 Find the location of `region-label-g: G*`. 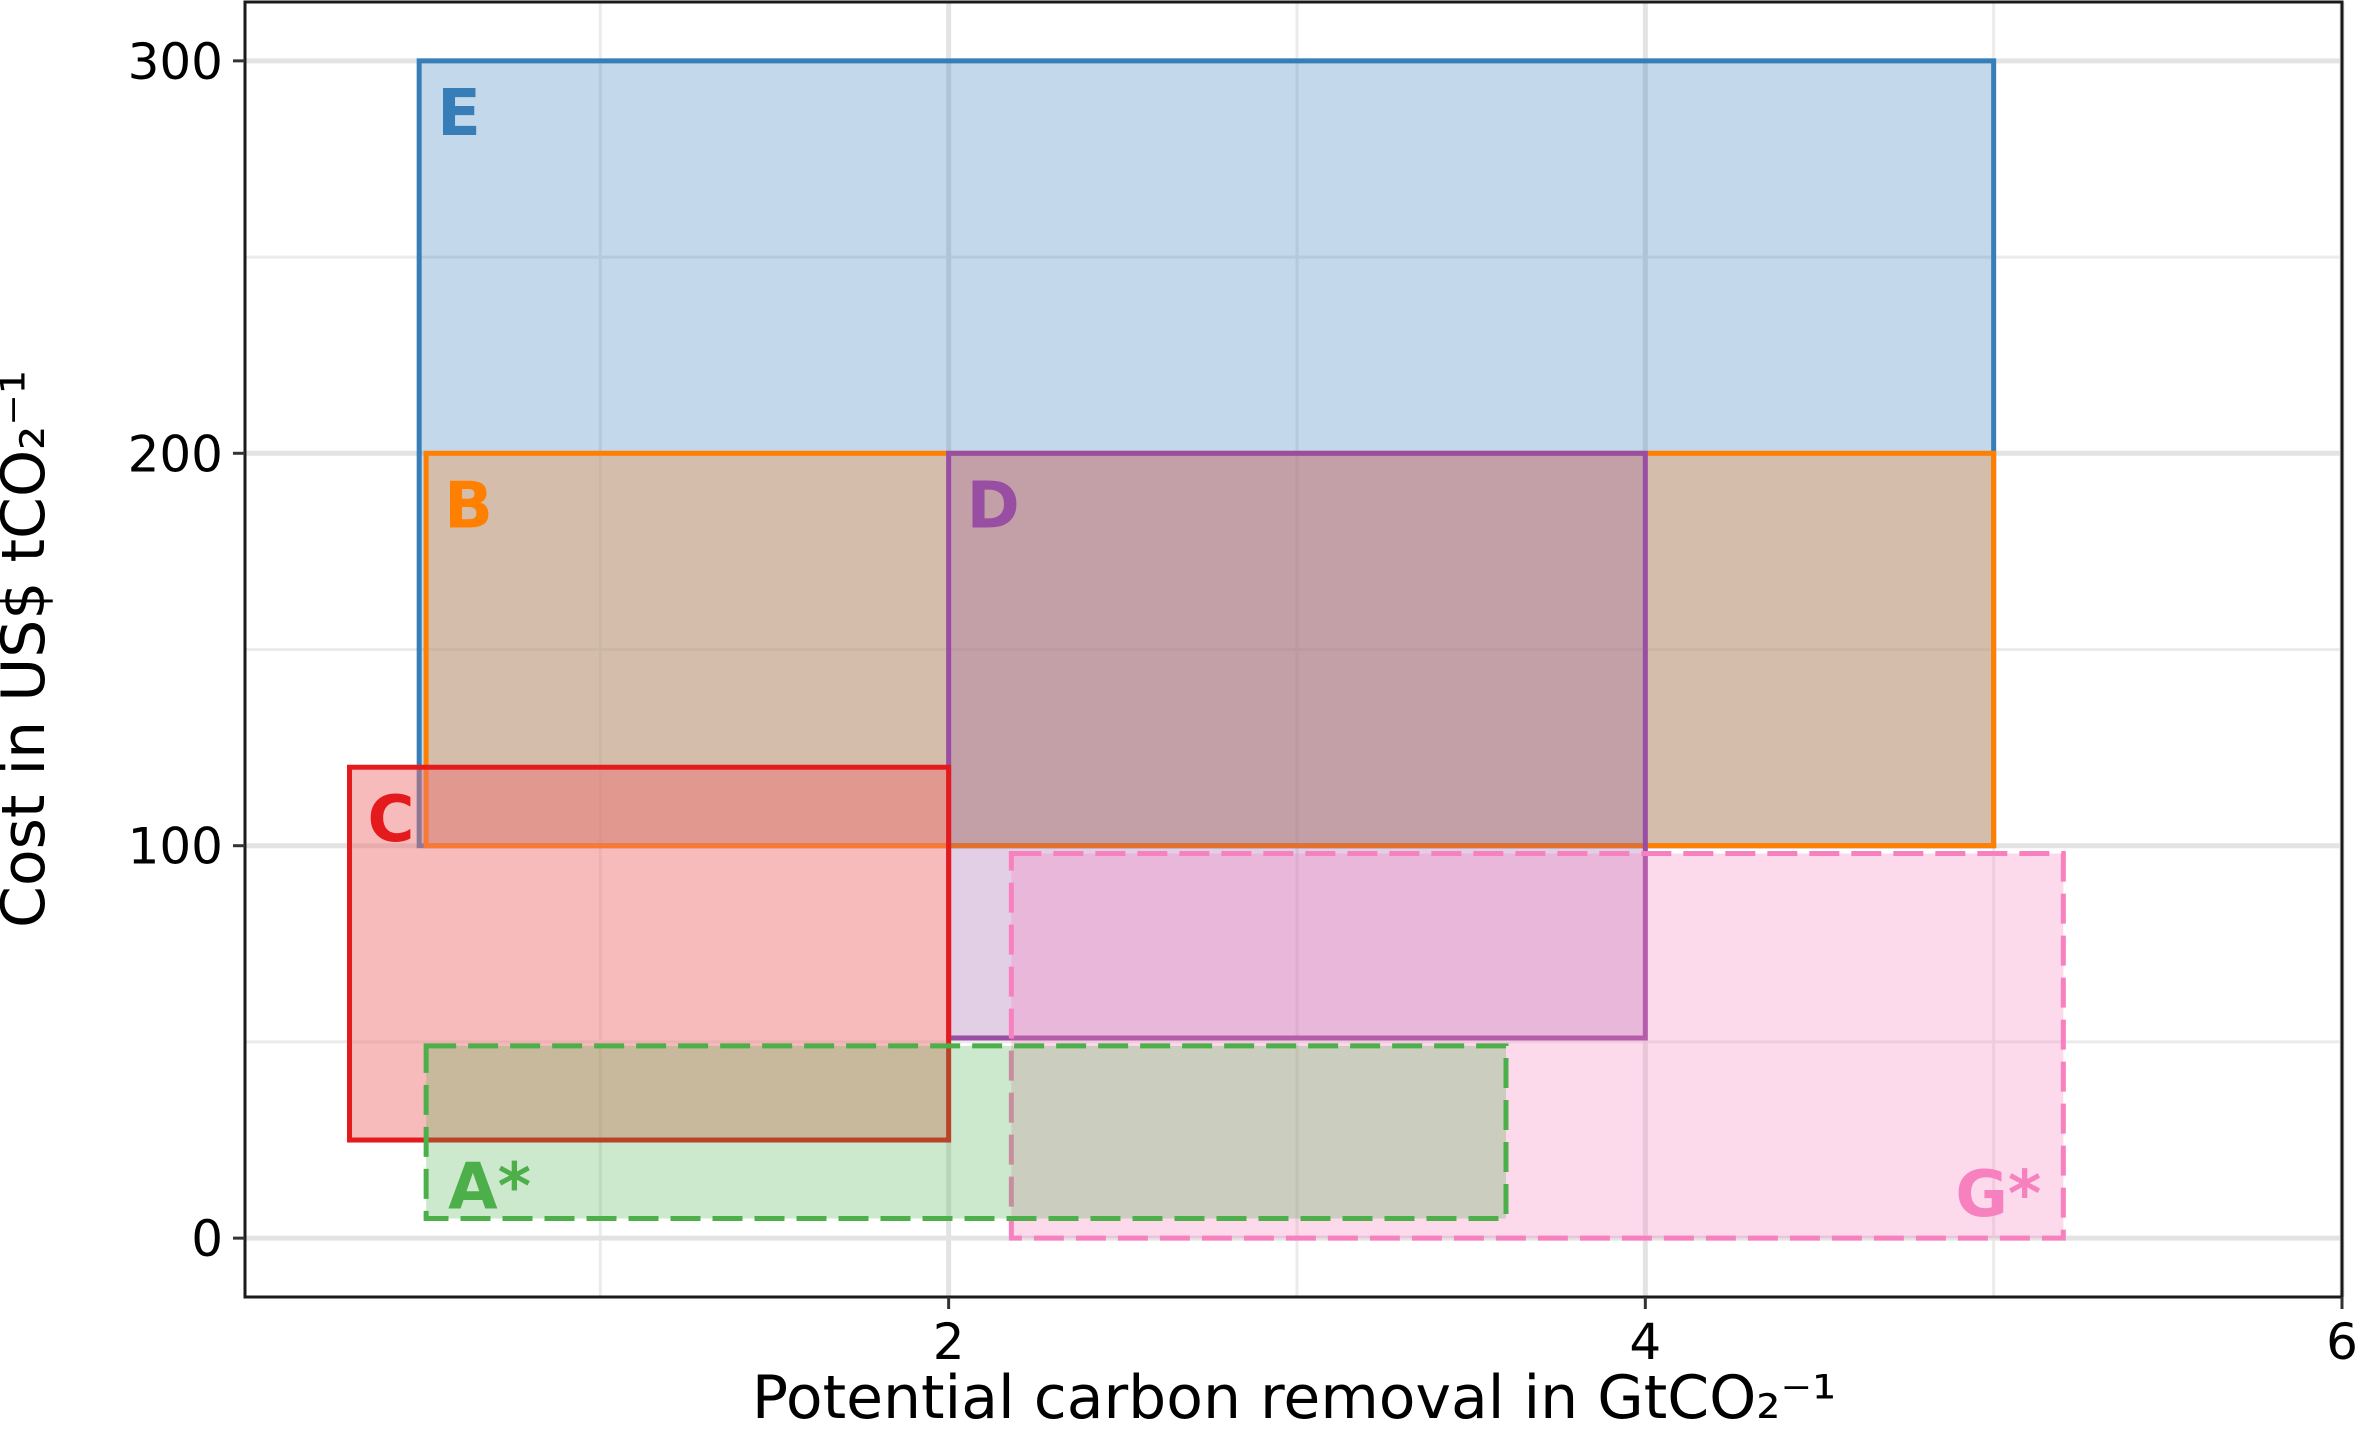

region-label-g: G* is located at coordinates (1998, 1195).